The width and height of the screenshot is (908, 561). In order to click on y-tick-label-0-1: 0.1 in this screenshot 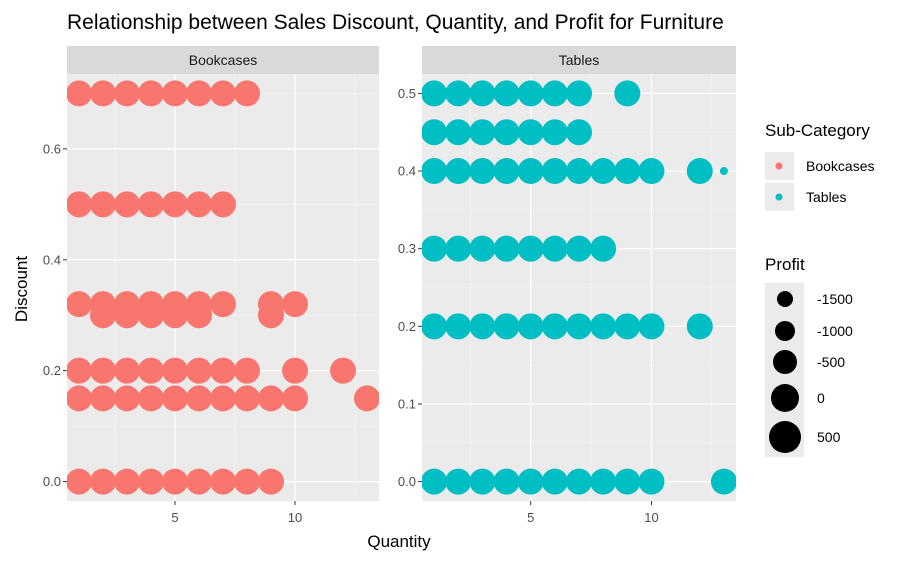, I will do `click(407, 403)`.